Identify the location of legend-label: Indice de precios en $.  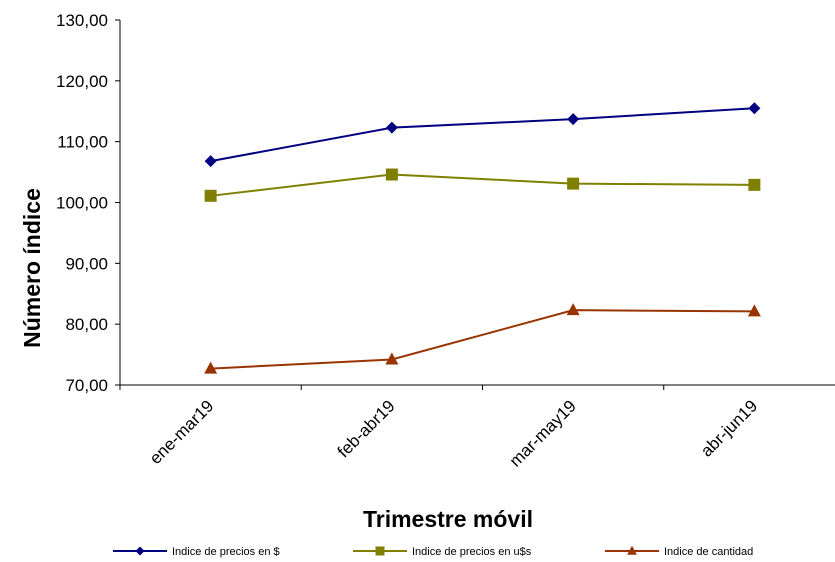
(226, 552).